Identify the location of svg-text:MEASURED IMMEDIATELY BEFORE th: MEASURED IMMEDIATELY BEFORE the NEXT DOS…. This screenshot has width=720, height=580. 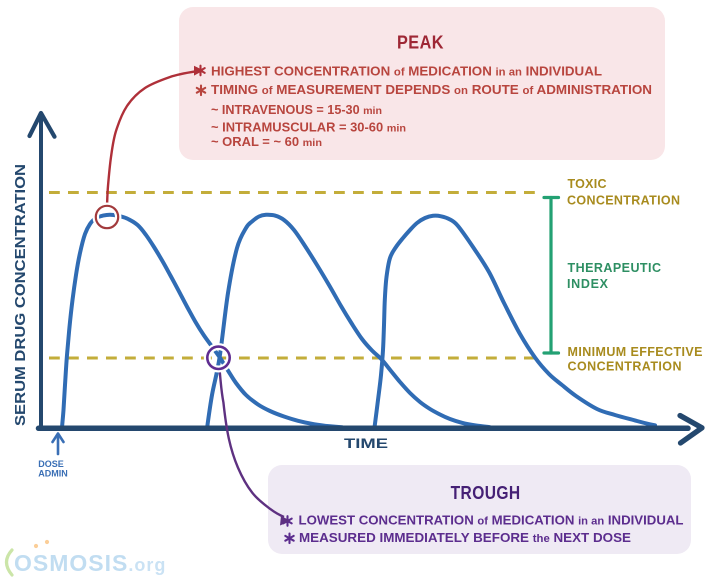
(465, 537).